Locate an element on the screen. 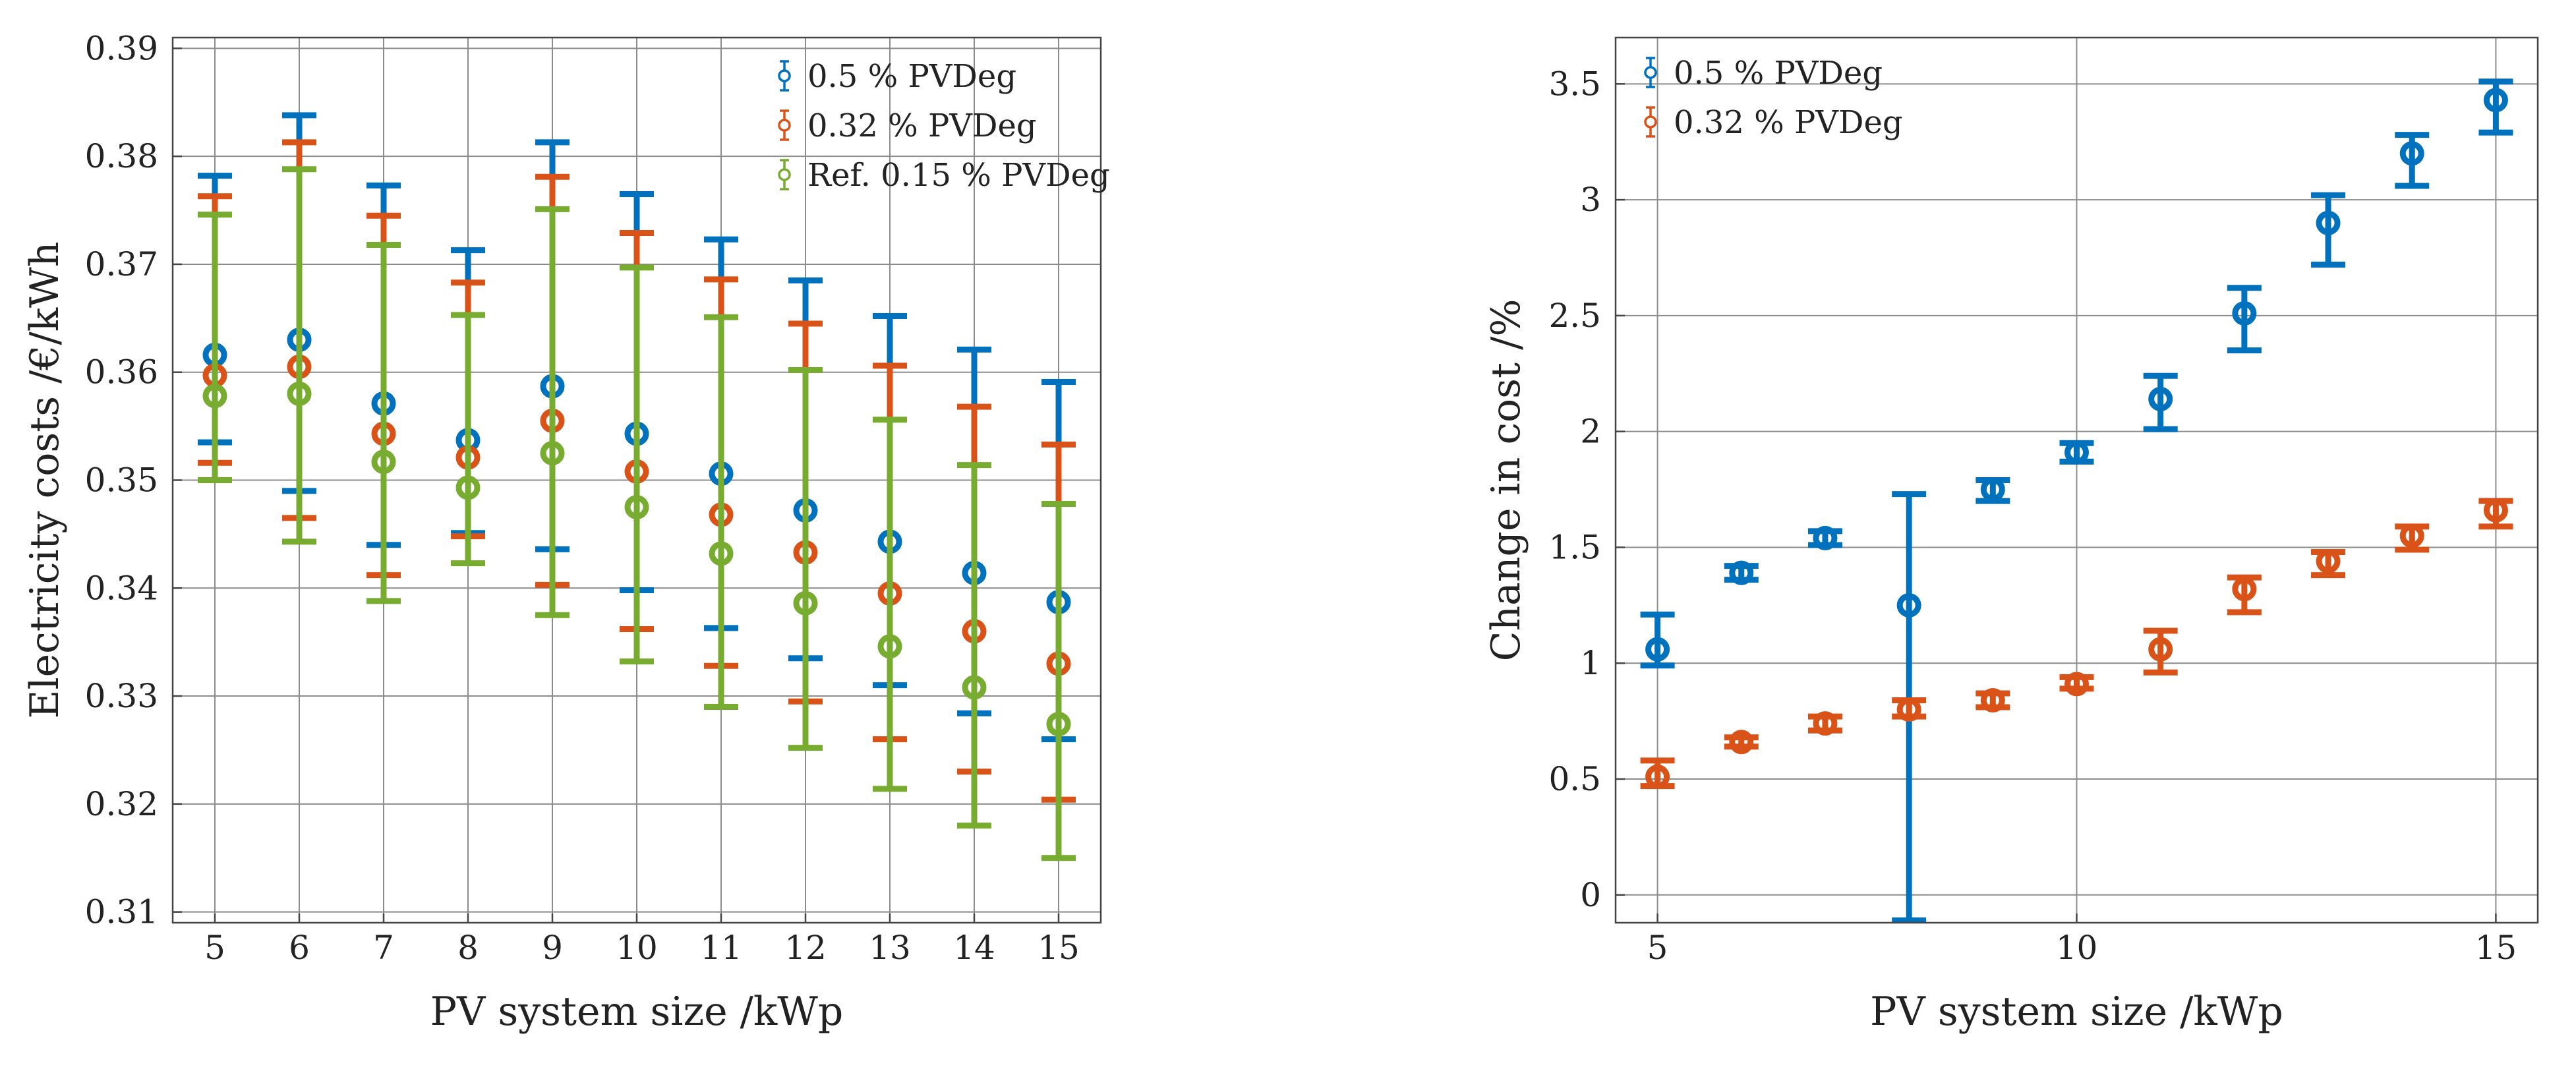 The image size is (2576, 1073). y-tick-label: 0.34 is located at coordinates (121, 588).